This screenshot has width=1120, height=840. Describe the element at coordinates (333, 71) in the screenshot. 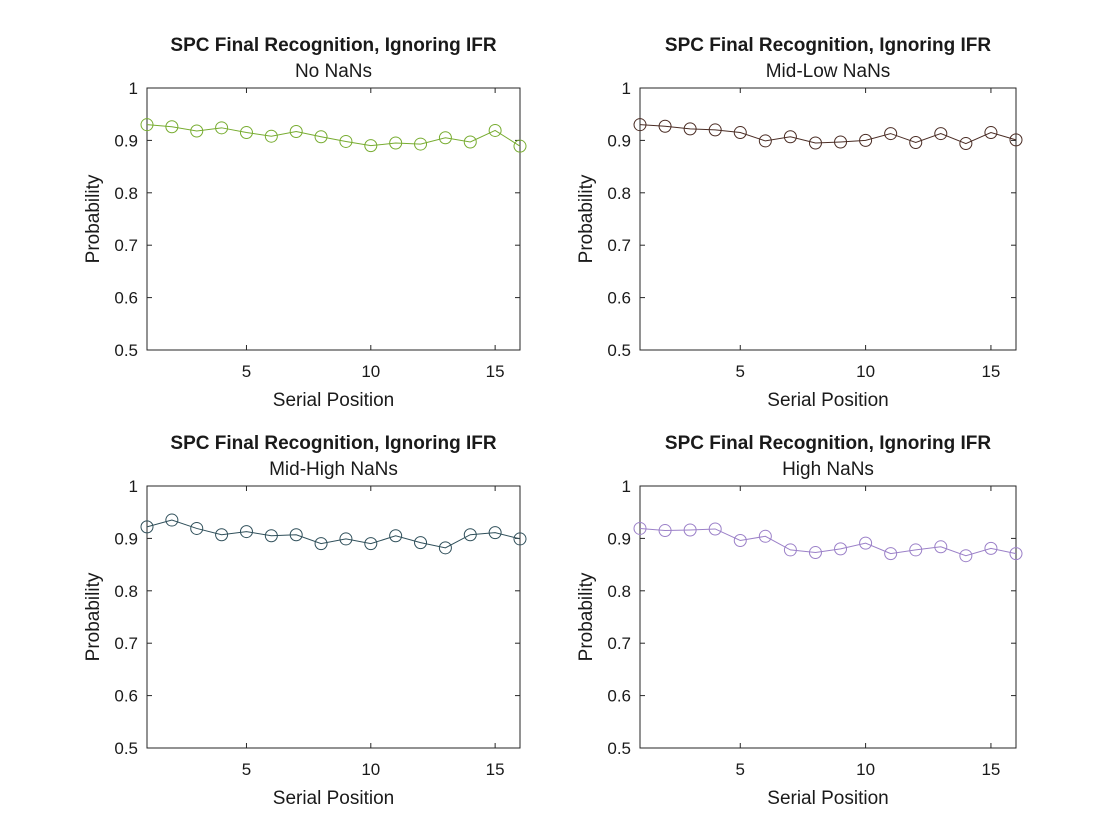

I see `chart-subtitle: No NaNs` at that location.